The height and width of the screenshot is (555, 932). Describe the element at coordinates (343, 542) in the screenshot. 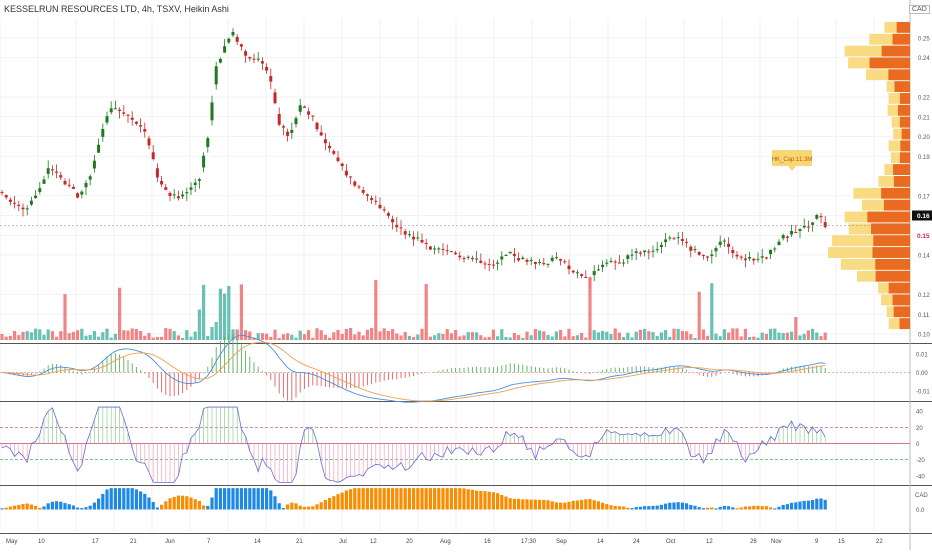

I see `time-tick-label: Jul` at that location.